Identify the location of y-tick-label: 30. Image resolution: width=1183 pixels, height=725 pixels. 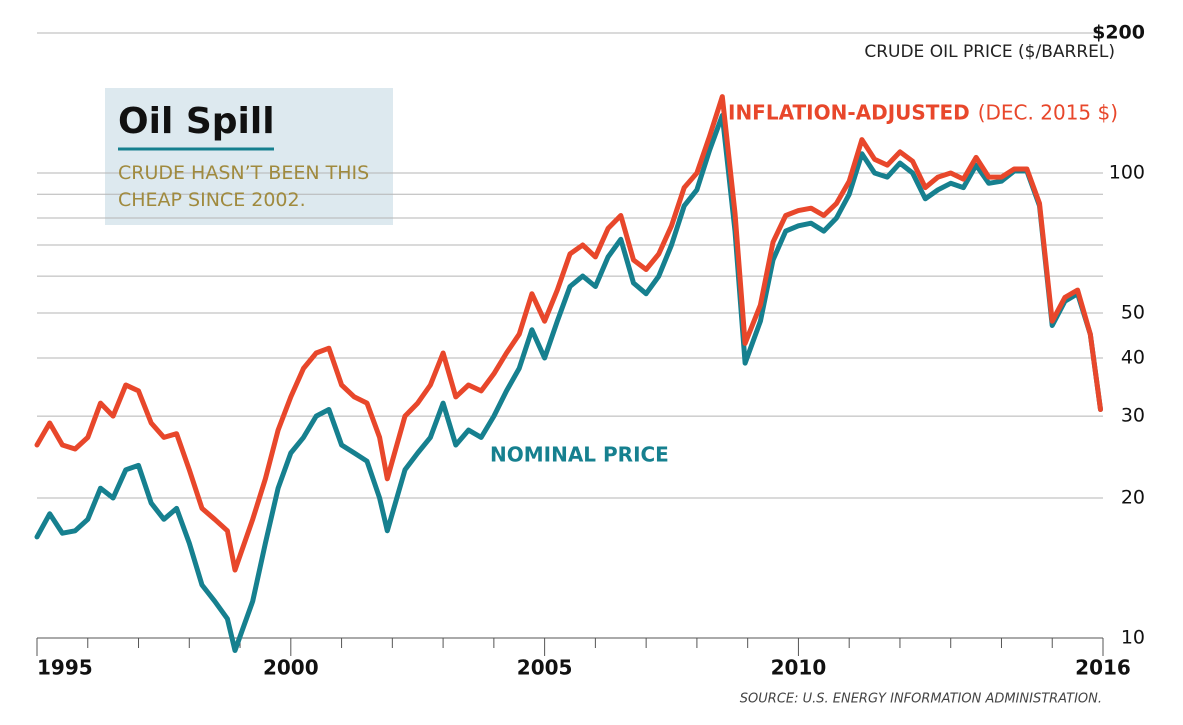
(1133, 416).